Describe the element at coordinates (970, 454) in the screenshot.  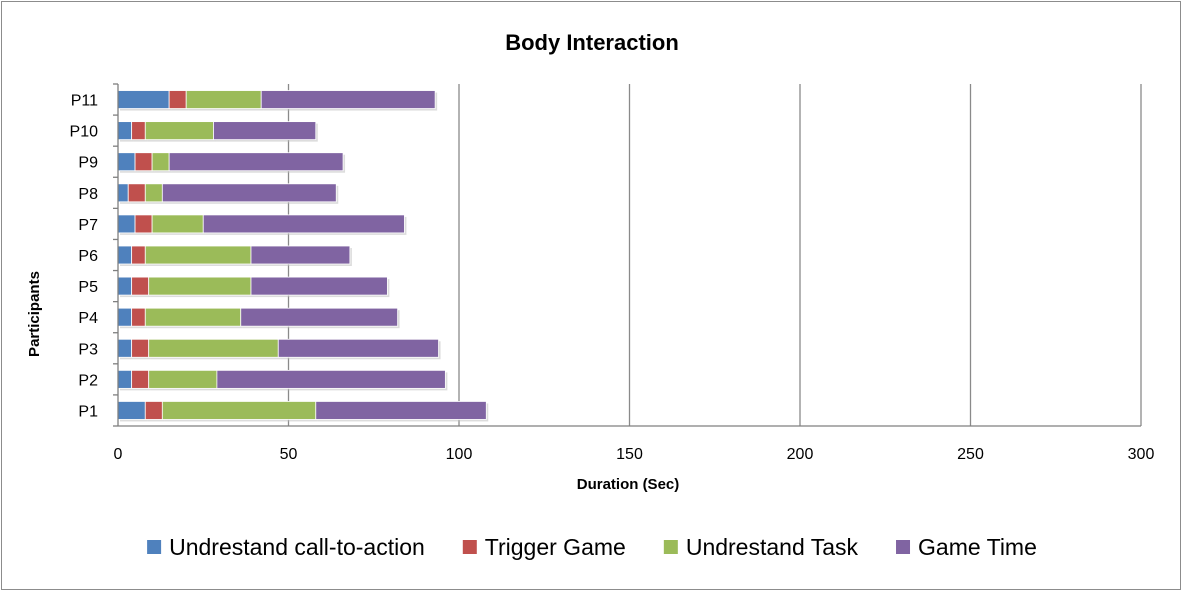
I see `x-tick-label-250: 250` at that location.